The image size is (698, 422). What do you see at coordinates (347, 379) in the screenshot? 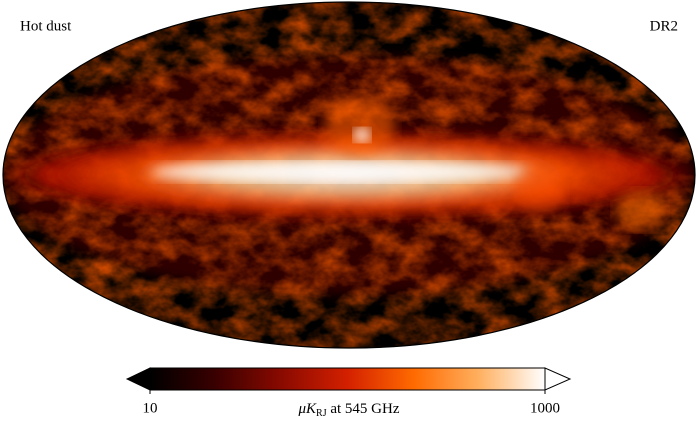
I see `colorbar-bar` at bounding box center [347, 379].